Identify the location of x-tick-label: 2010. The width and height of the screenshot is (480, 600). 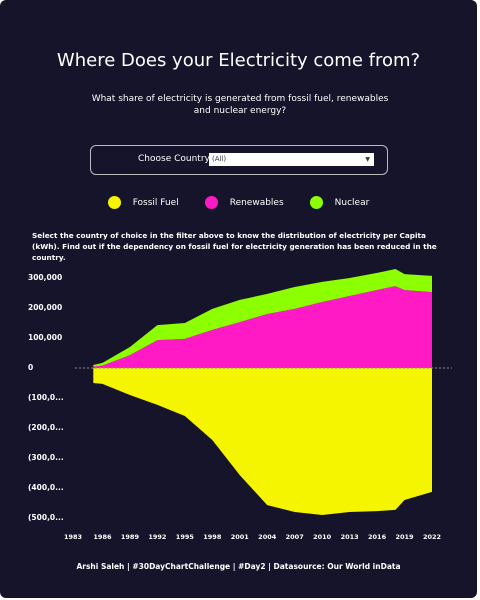
(322, 537).